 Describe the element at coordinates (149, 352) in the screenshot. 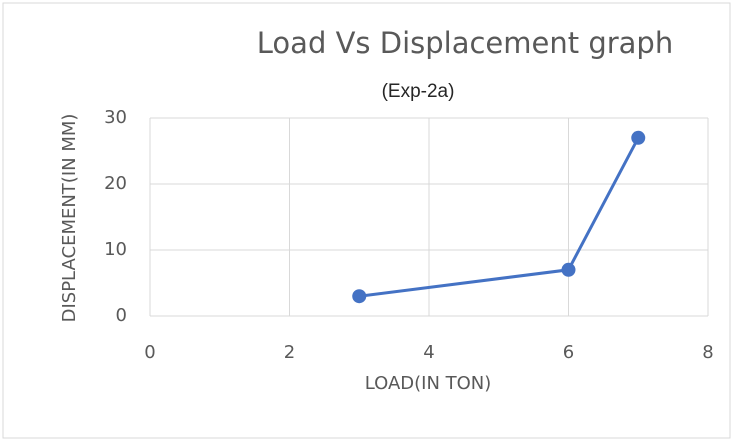

I see `x-tick-label: 0` at that location.